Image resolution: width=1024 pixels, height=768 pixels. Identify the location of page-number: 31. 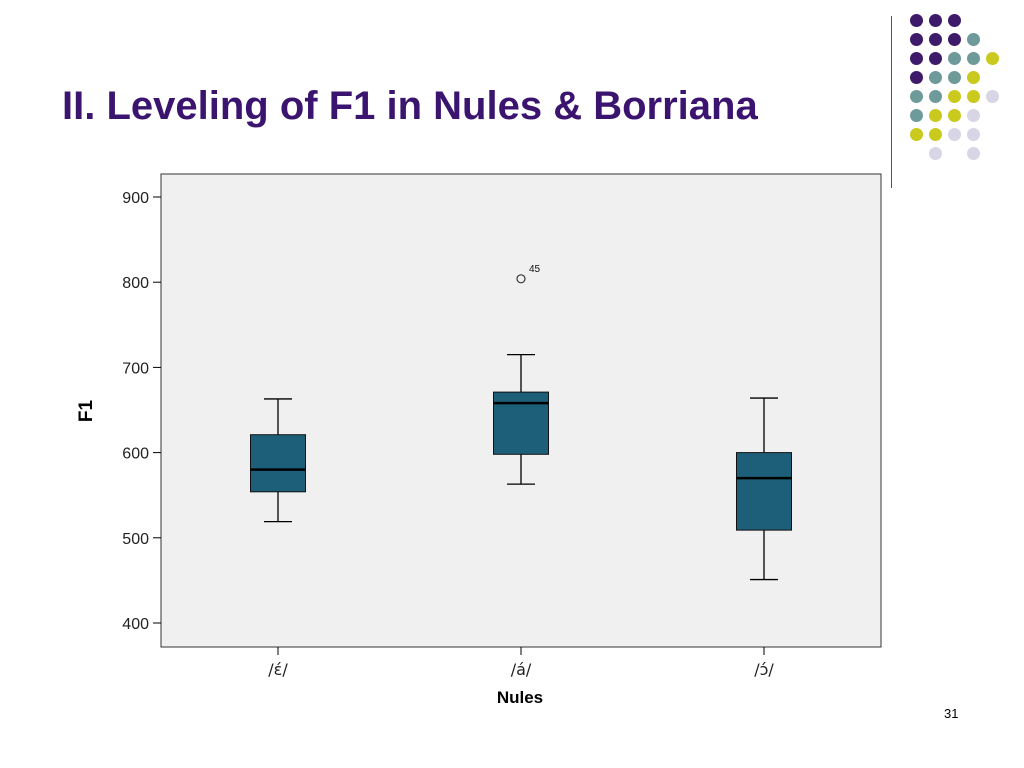
(951, 713).